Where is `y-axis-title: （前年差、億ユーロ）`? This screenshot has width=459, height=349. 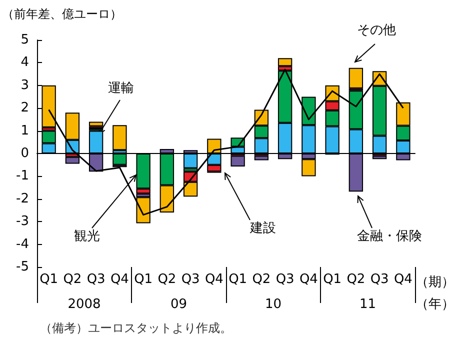
y-axis-title: （前年差、億ユーロ） is located at coordinates (62, 14).